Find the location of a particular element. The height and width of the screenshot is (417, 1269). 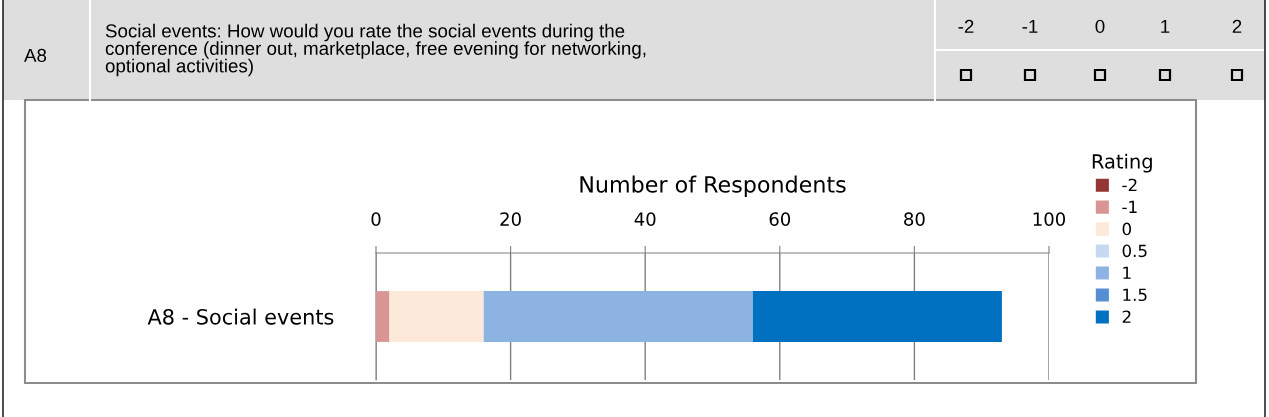

x-tick-label: 20 is located at coordinates (510, 219).